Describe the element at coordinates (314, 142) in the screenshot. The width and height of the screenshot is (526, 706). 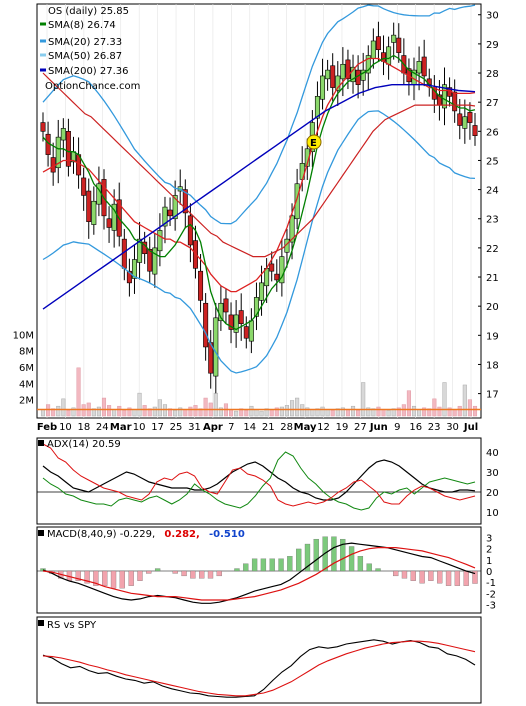
I see `earnings-marker: E` at that location.